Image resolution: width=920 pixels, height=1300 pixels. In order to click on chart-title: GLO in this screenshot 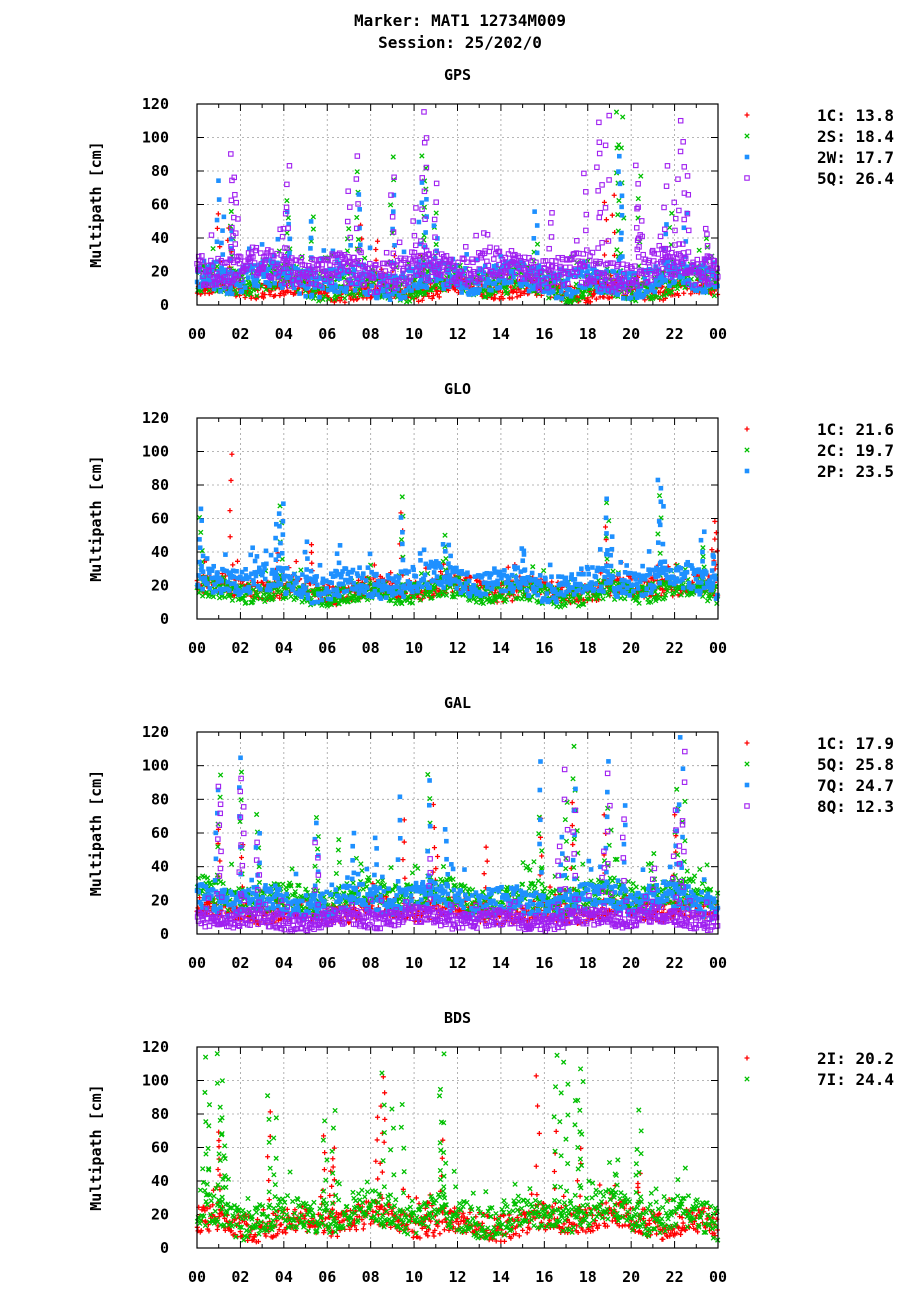, I will do `click(457, 389)`.